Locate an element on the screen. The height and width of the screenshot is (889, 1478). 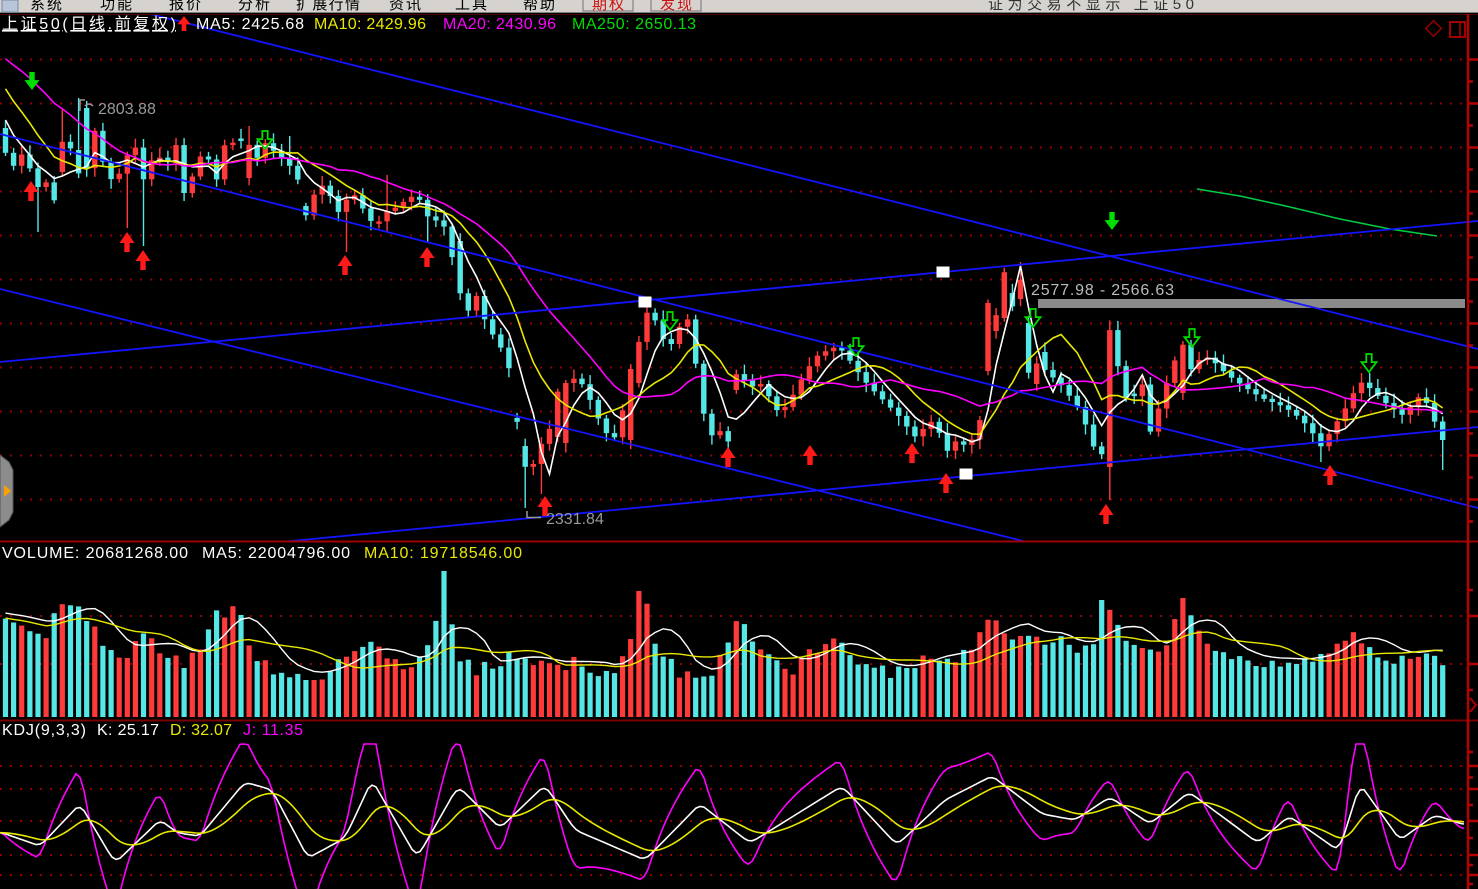
svg-text: MA5: 22004796.00 is located at coordinates (276, 553).